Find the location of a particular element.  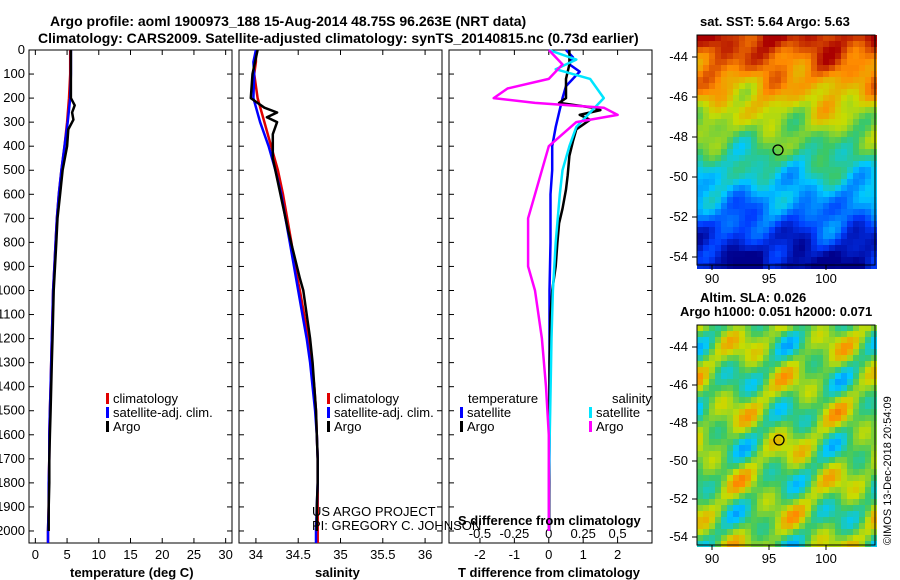

legend-swatch-argo is located at coordinates (107, 426).